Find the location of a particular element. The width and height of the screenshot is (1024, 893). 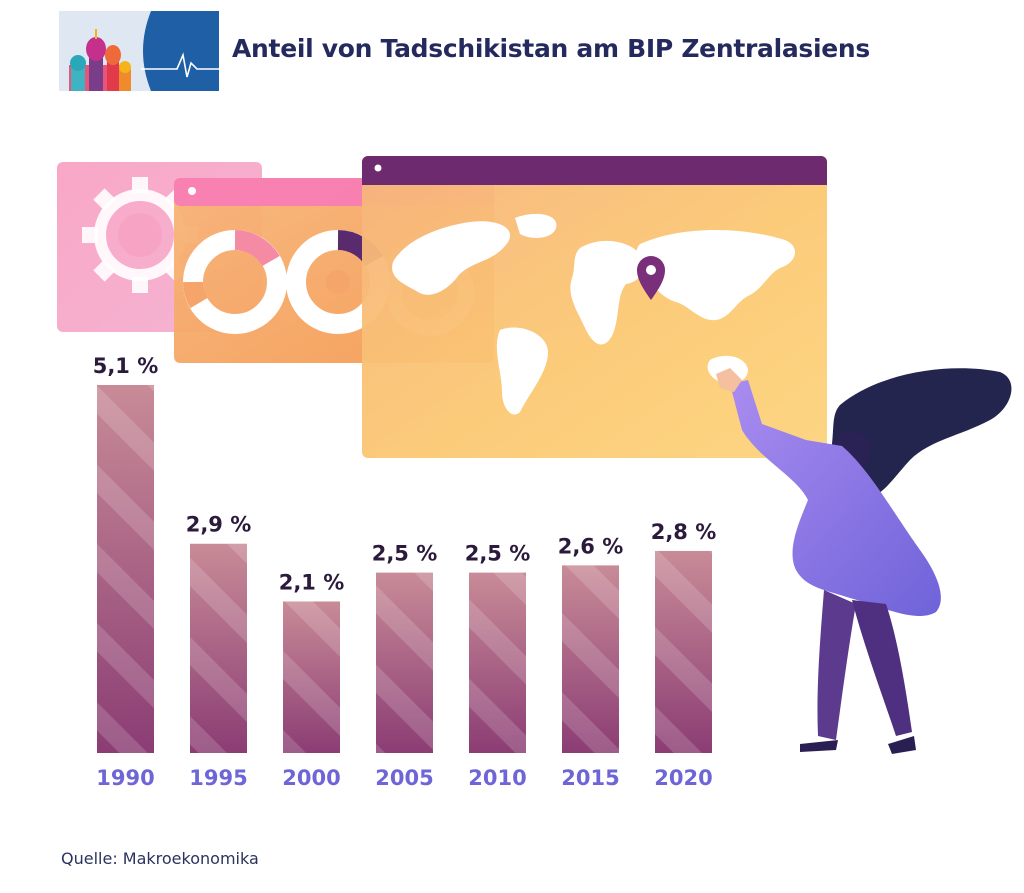

woman-illustration is located at coordinates (864, 561).